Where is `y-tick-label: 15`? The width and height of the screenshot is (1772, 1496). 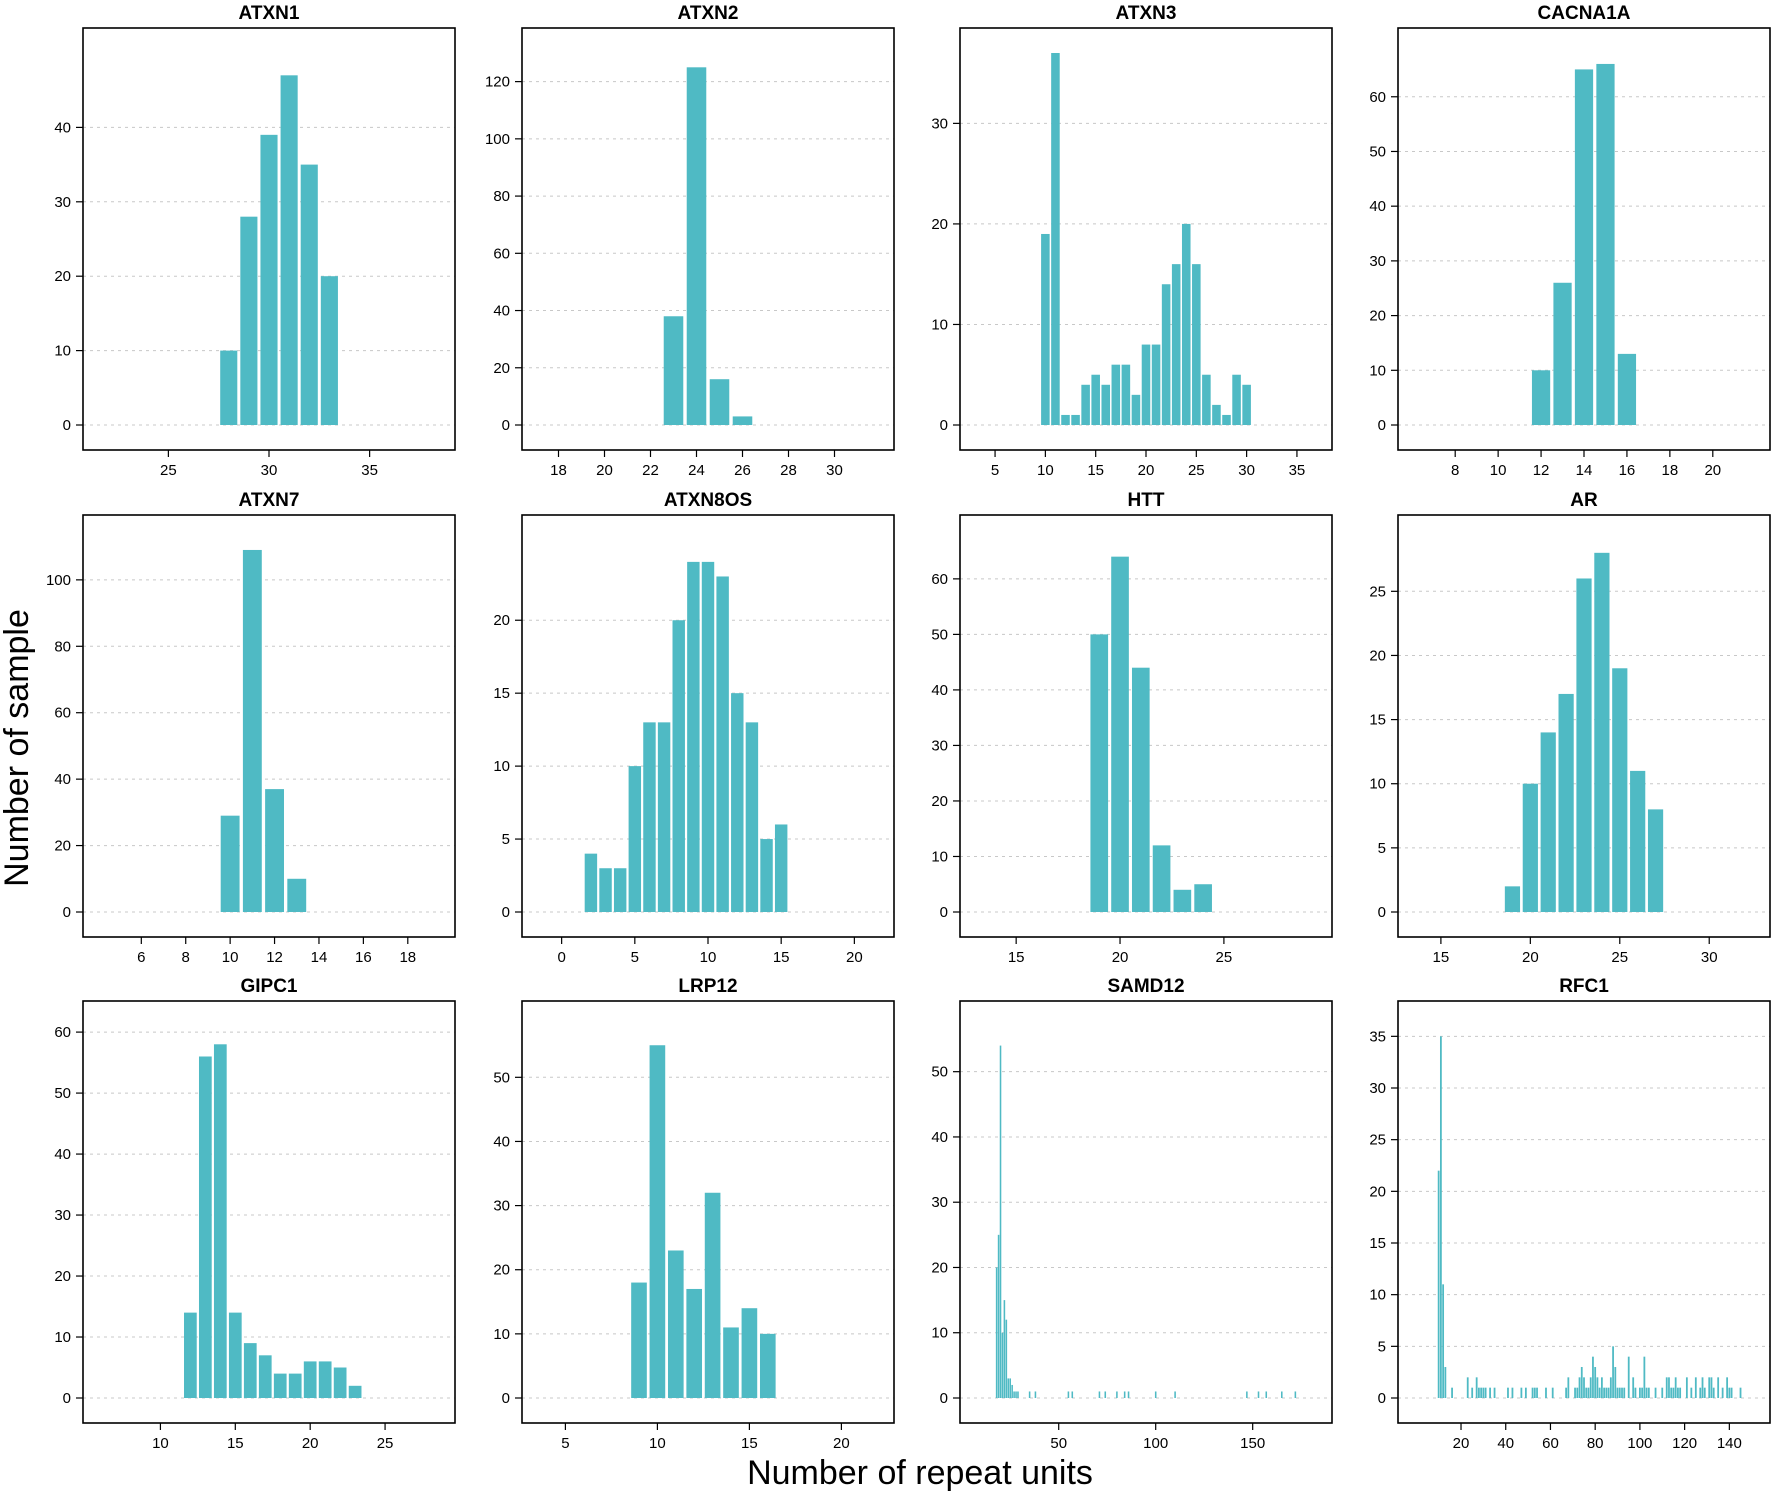 y-tick-label: 15 is located at coordinates (1377, 1243).